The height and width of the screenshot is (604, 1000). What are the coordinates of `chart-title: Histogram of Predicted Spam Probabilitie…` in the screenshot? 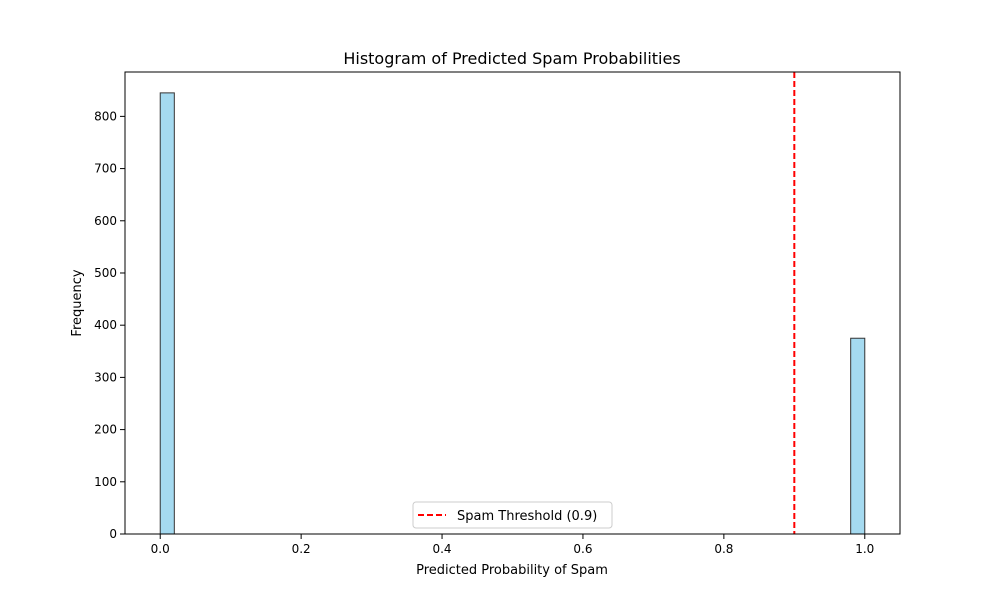 It's located at (511, 58).